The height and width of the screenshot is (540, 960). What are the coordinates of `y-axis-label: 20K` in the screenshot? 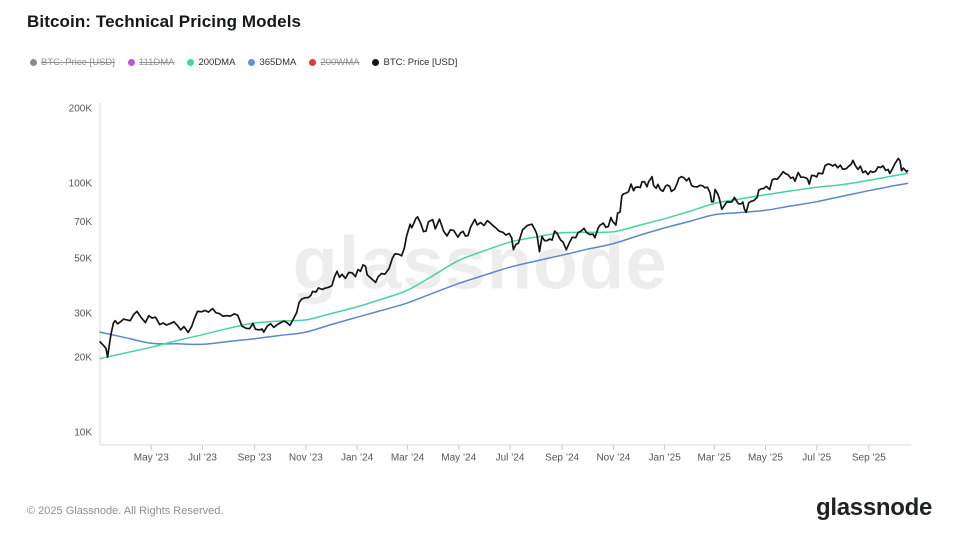 It's located at (83, 358).